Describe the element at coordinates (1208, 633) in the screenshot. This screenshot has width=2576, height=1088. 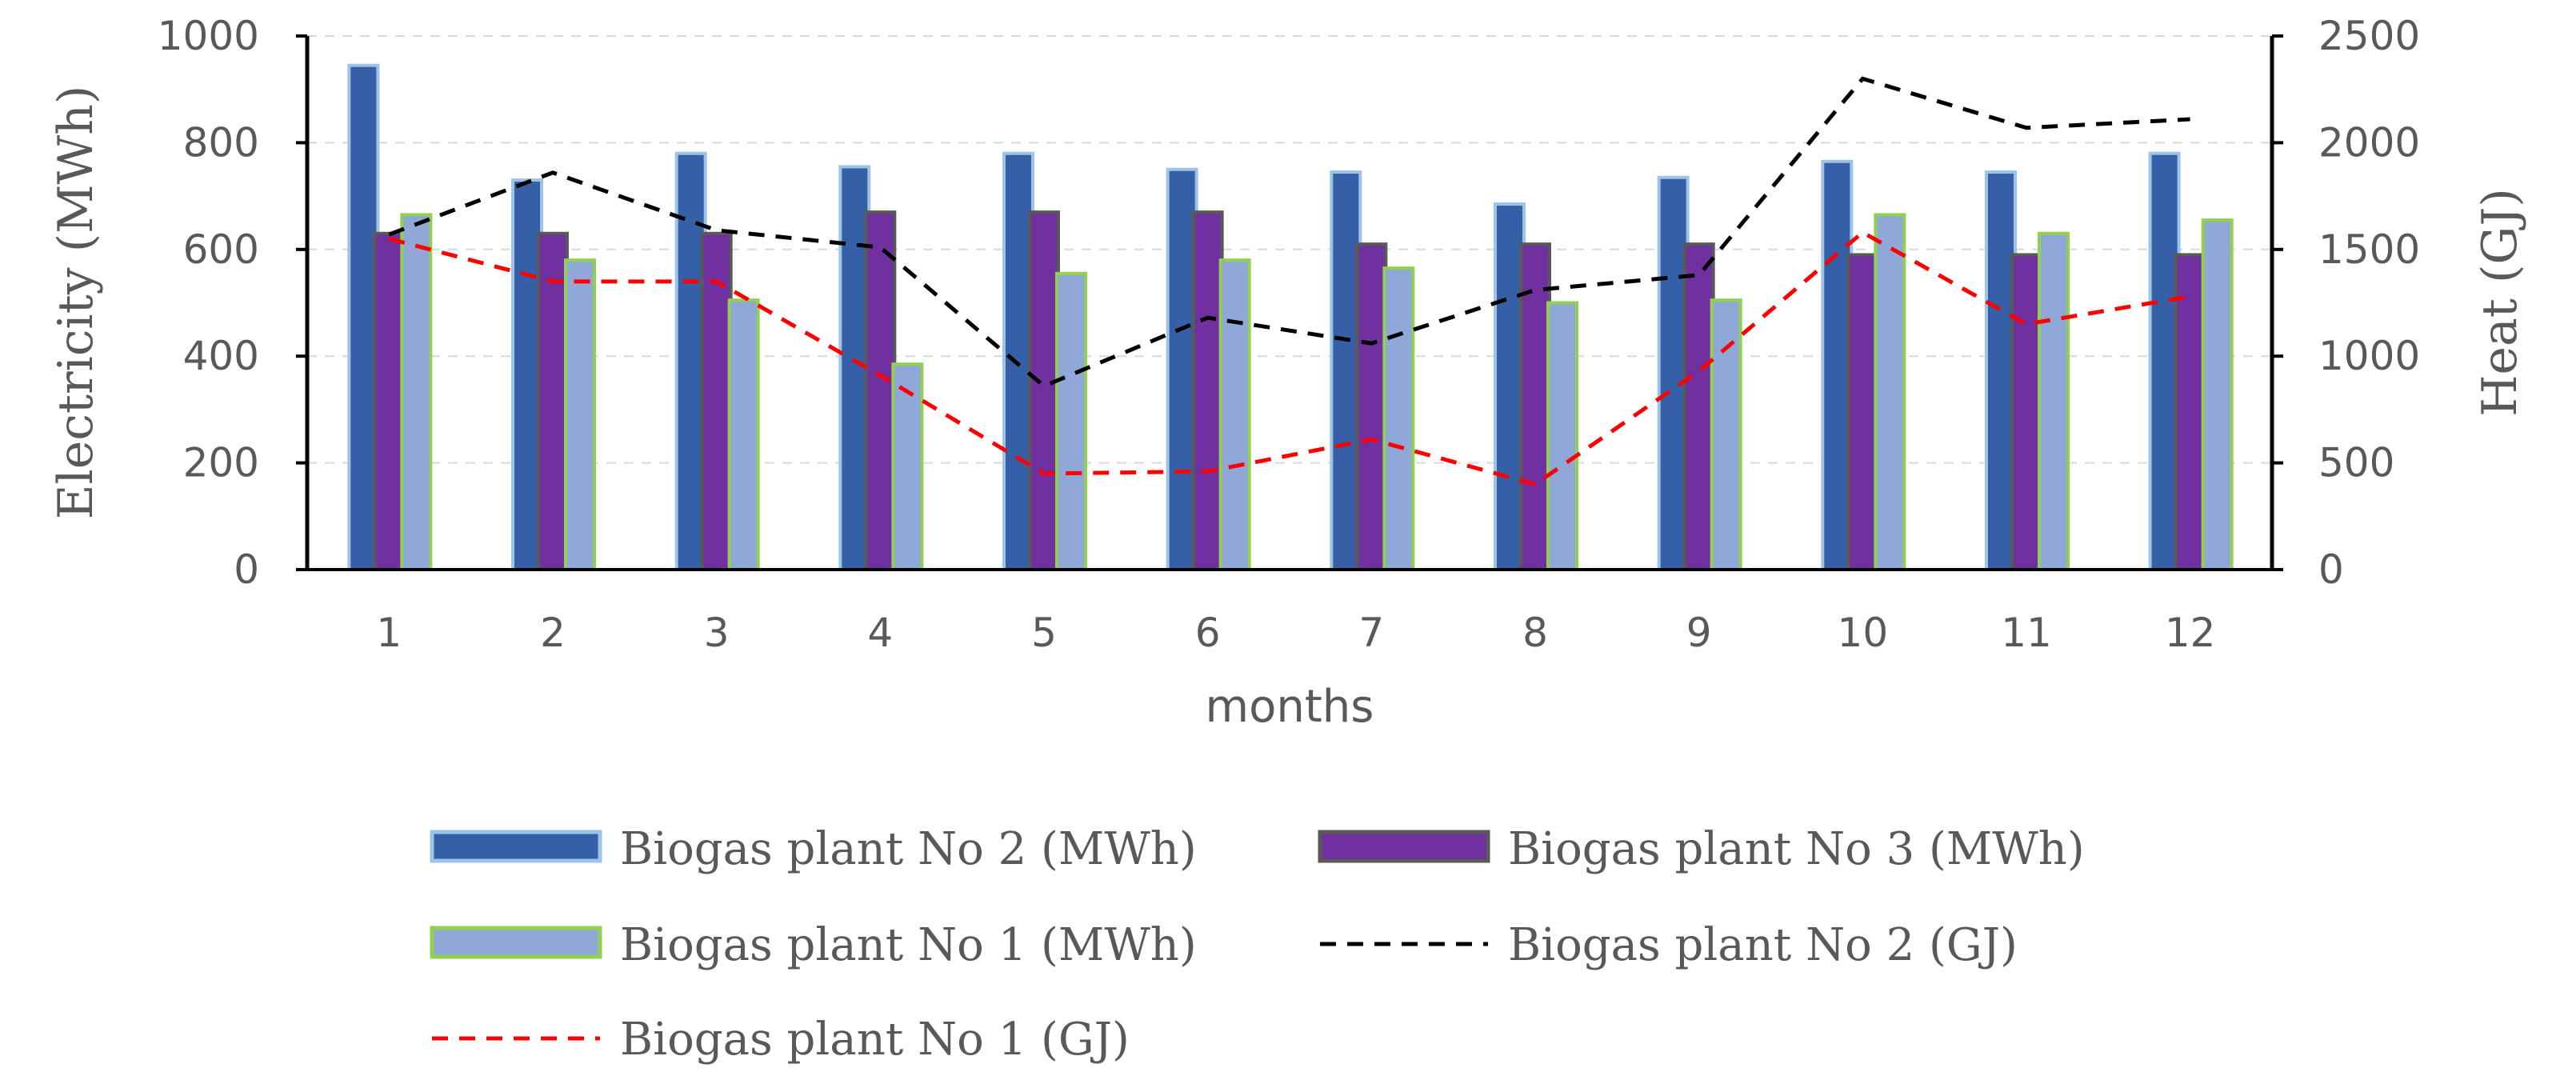
I see `x-tick-label: 6` at that location.